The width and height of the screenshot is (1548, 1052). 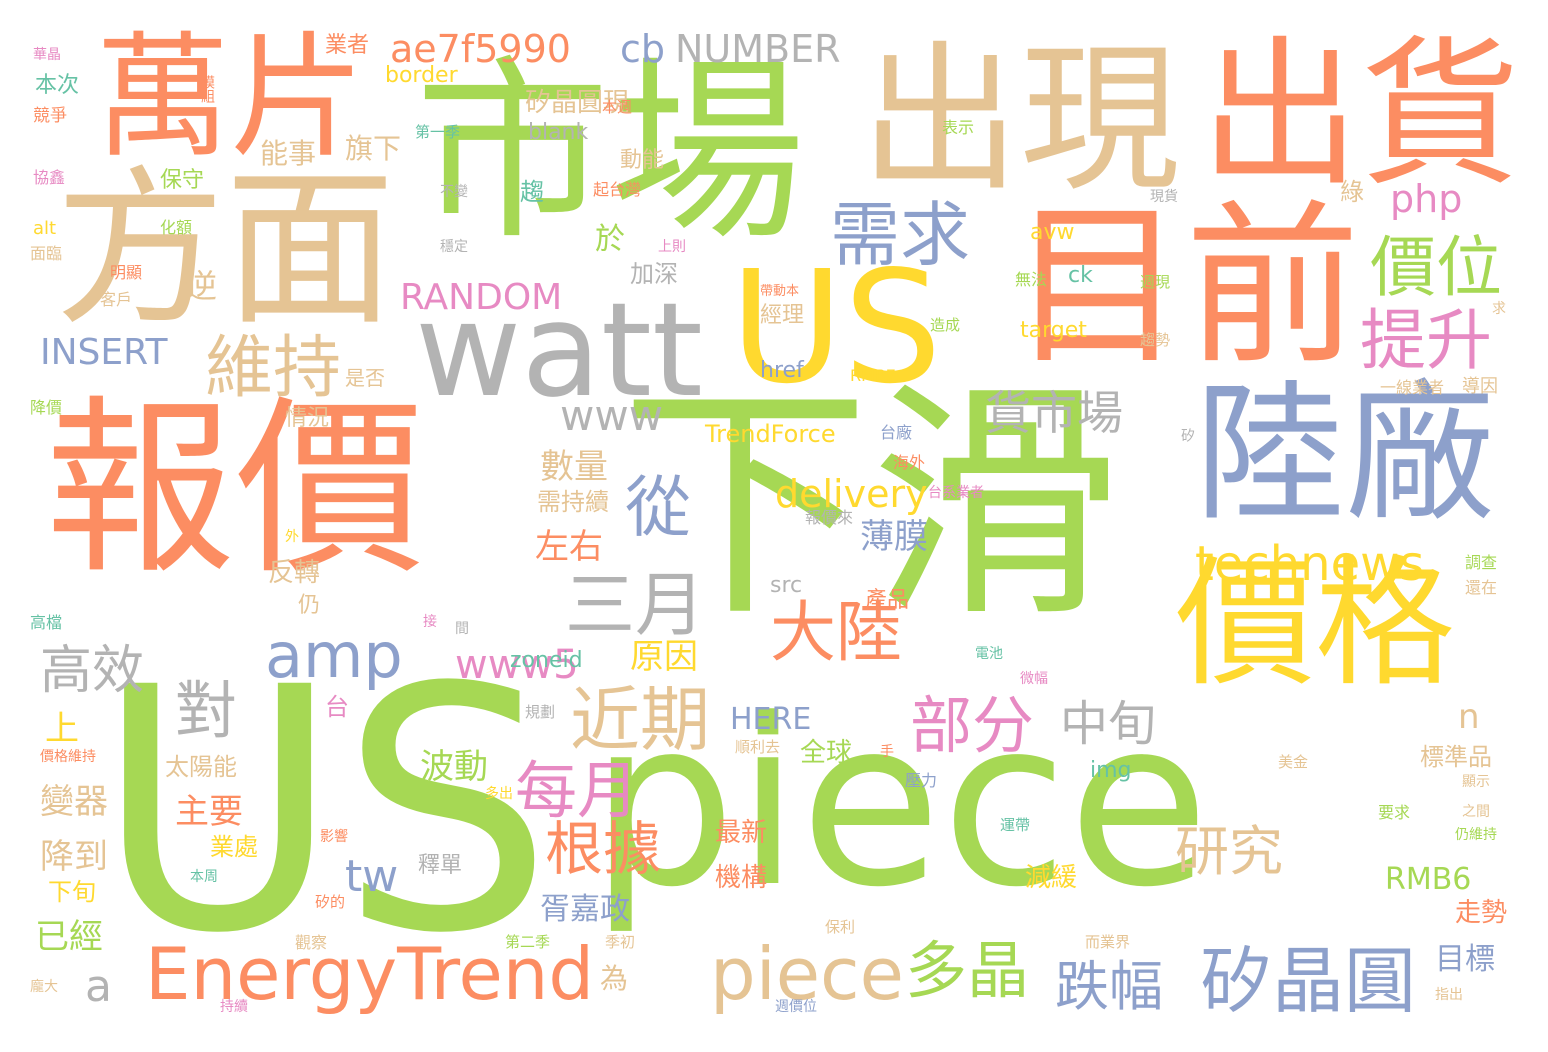 I want to click on word: 起台灣, so click(x=617, y=189).